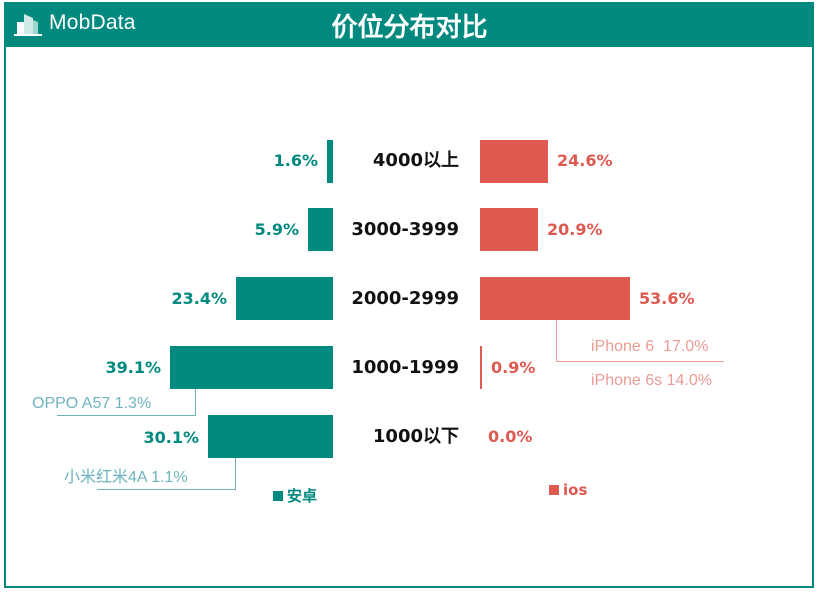 This screenshot has width=819, height=592. I want to click on android-callout-line-vertical-oppo, so click(195, 402).